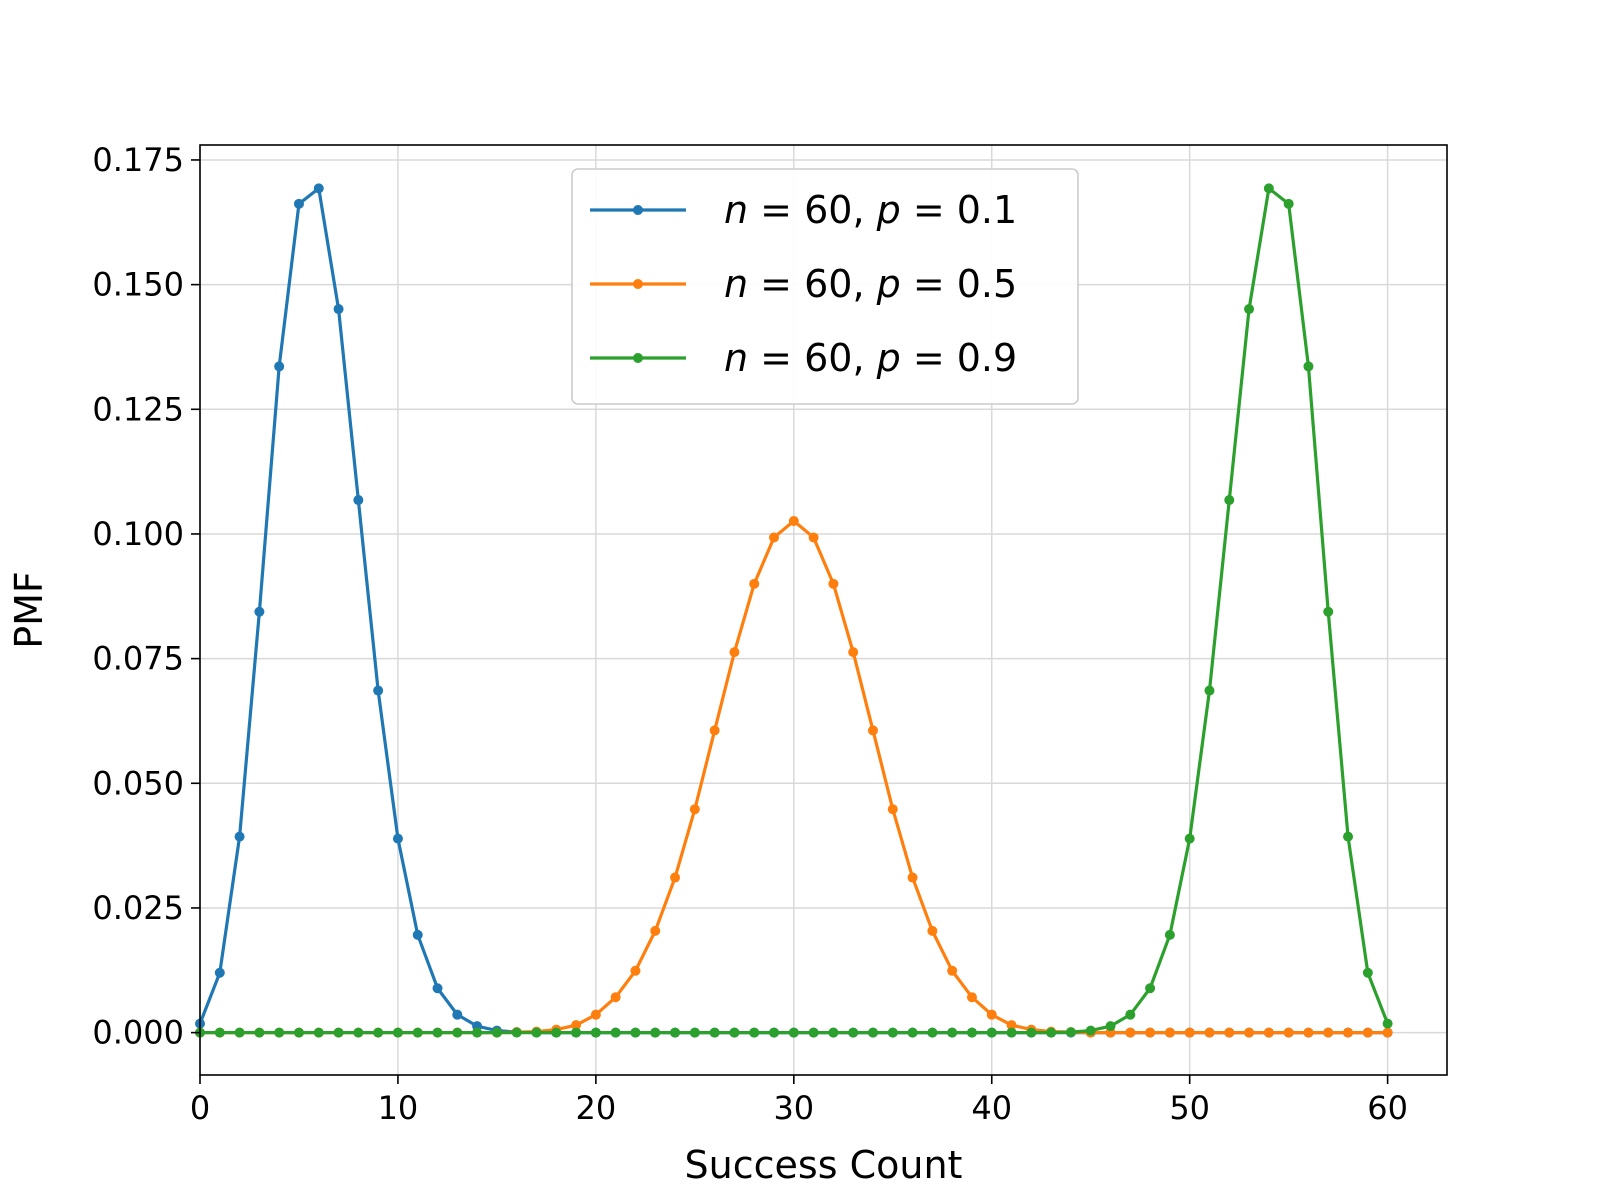  Describe the element at coordinates (29, 610) in the screenshot. I see `y-axis-label: PMF` at that location.